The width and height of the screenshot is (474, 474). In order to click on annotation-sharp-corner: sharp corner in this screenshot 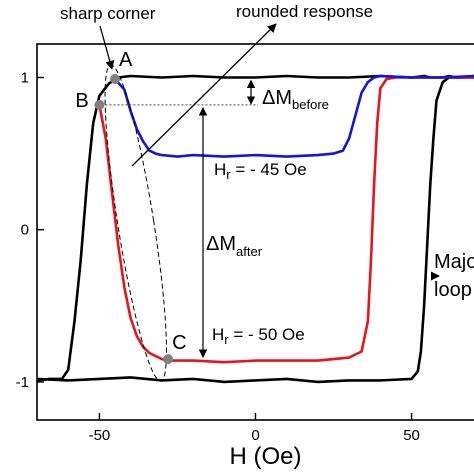, I will do `click(108, 13)`.